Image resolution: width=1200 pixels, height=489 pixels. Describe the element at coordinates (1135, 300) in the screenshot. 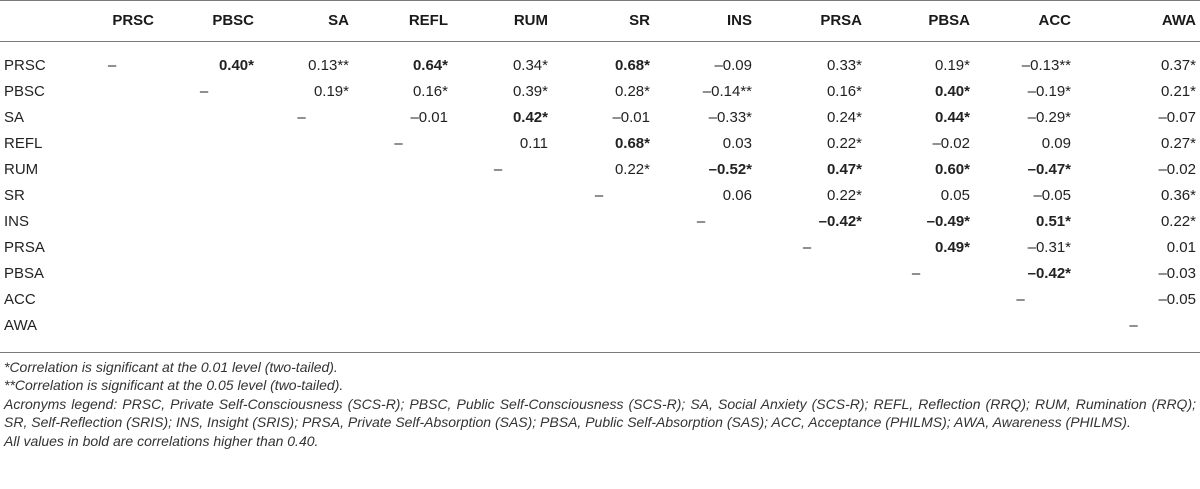

I see `correlation-cell: –0.05` at that location.